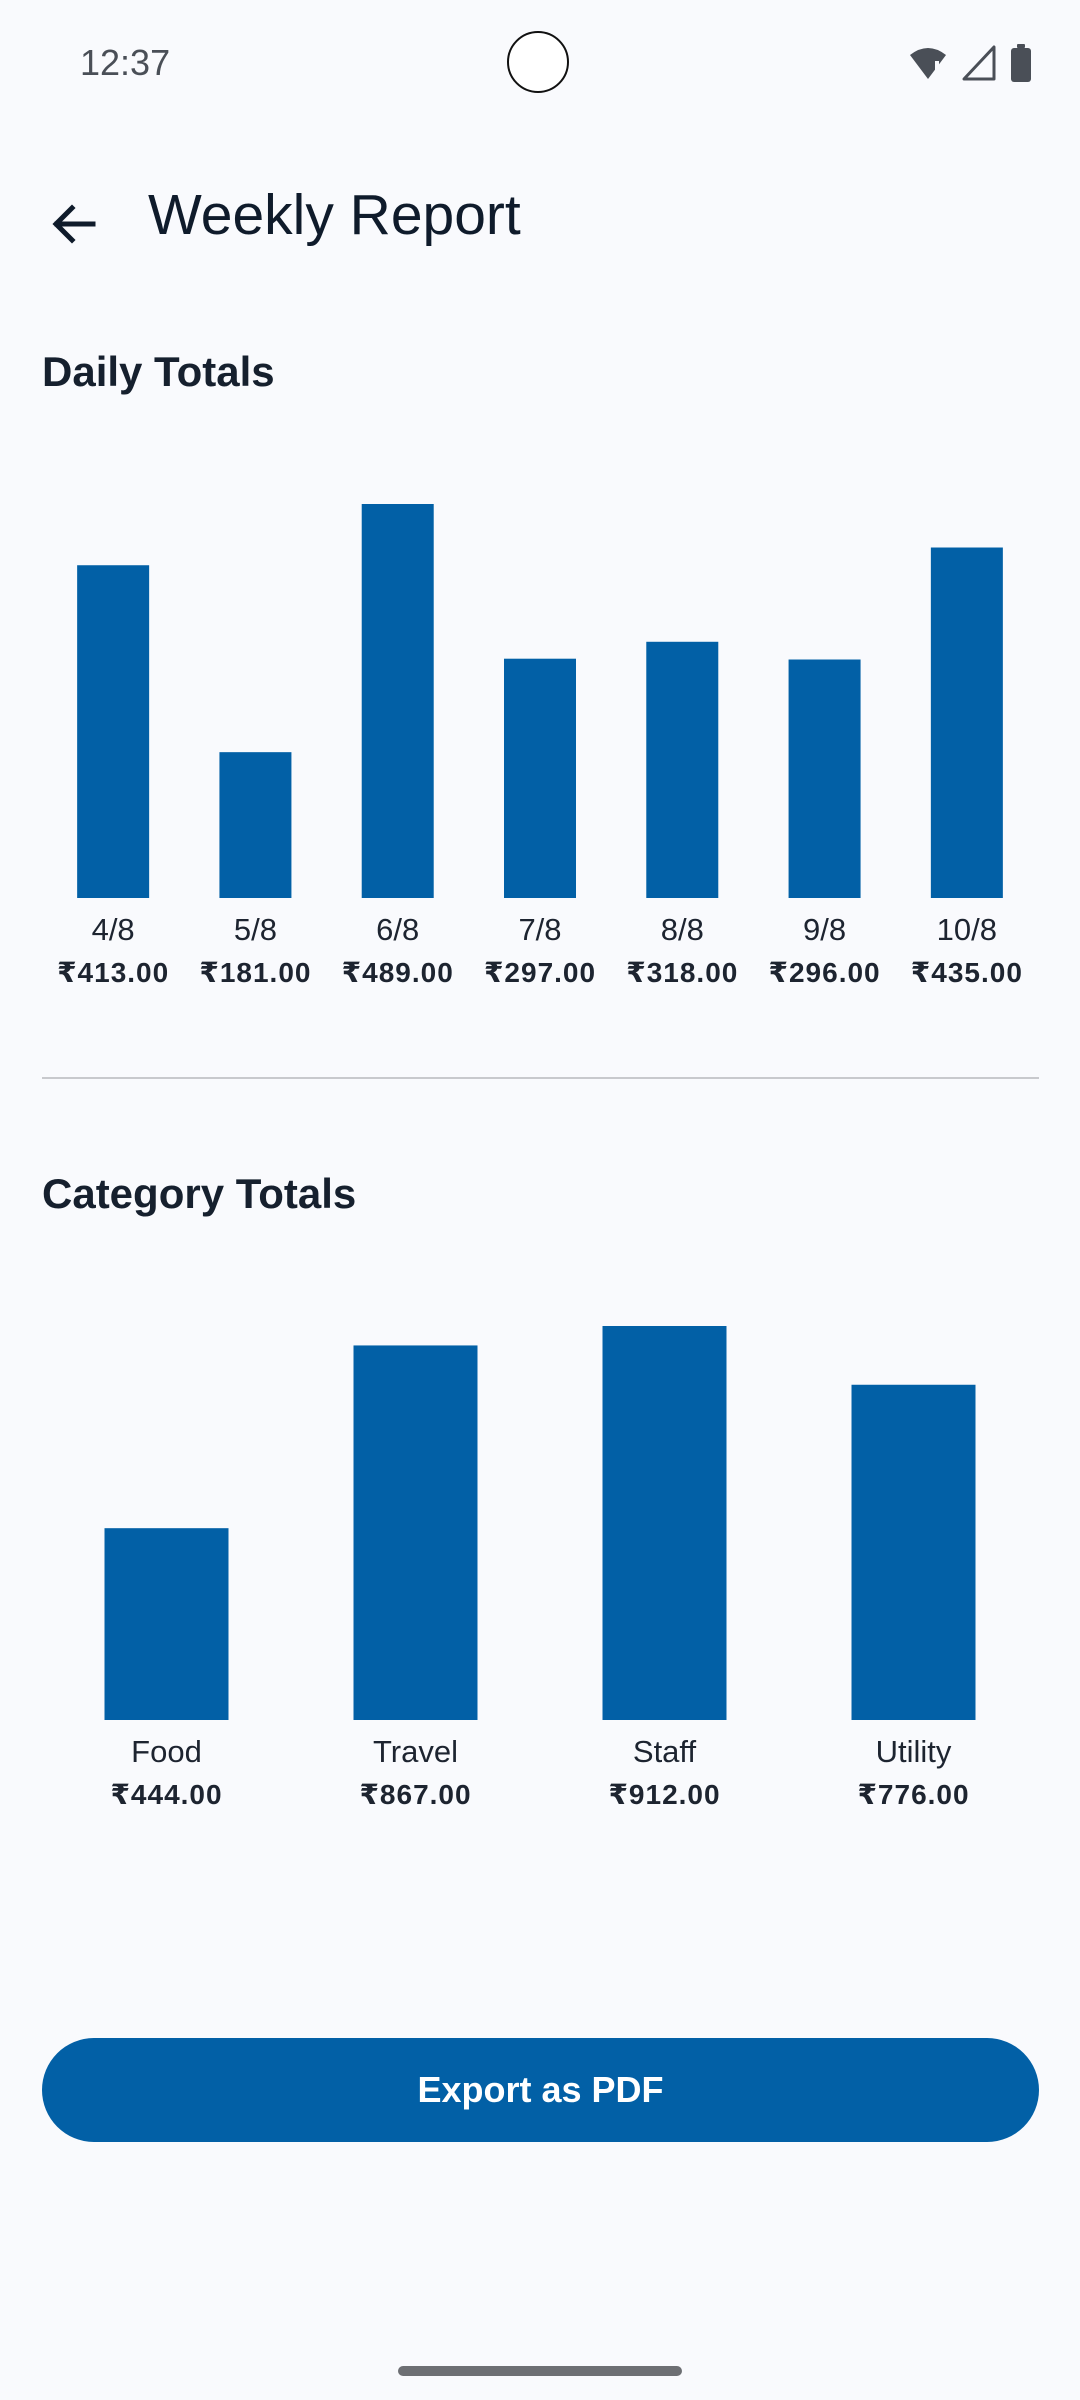 The image size is (1080, 2400). I want to click on value-label: ₹489.00, so click(398, 972).